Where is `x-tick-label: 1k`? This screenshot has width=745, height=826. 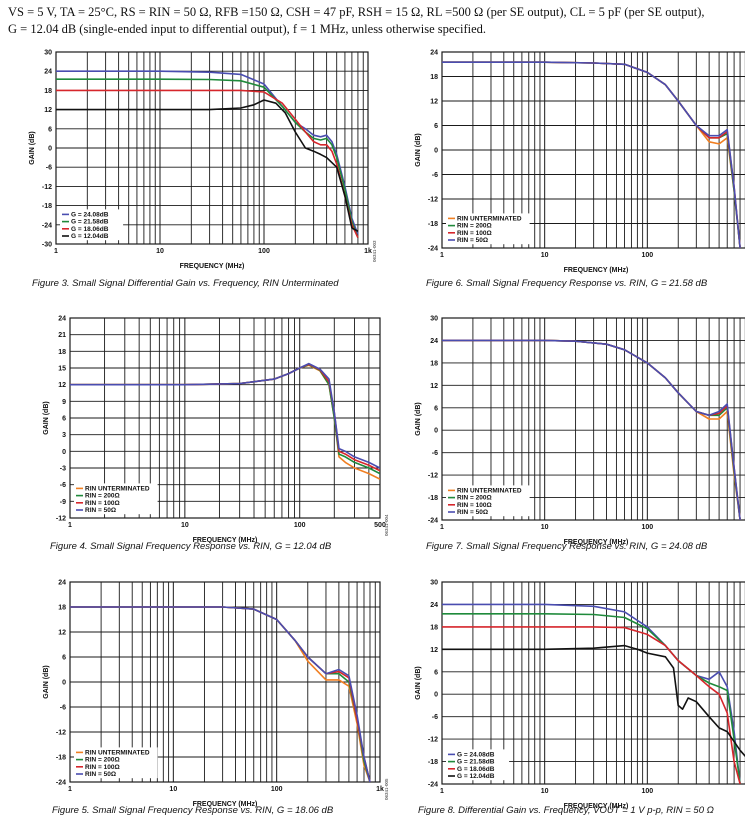 x-tick-label: 1k is located at coordinates (380, 789).